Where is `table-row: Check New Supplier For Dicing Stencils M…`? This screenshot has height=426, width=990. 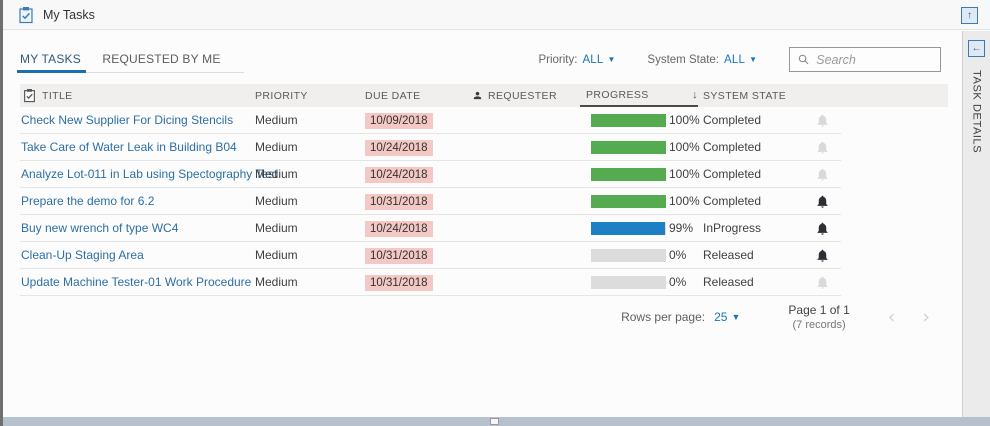
table-row: Check New Supplier For Dicing Stencils M… is located at coordinates (430, 120).